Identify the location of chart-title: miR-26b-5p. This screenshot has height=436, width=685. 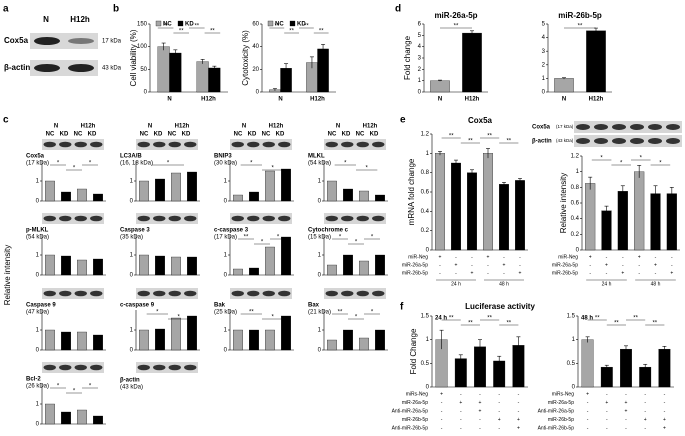
(580, 15).